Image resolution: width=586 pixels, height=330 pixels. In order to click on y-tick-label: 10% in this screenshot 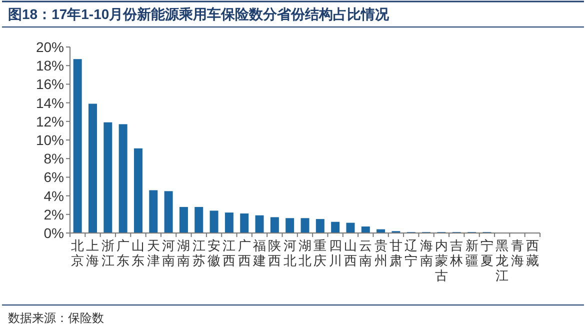, I will do `click(50, 140)`.